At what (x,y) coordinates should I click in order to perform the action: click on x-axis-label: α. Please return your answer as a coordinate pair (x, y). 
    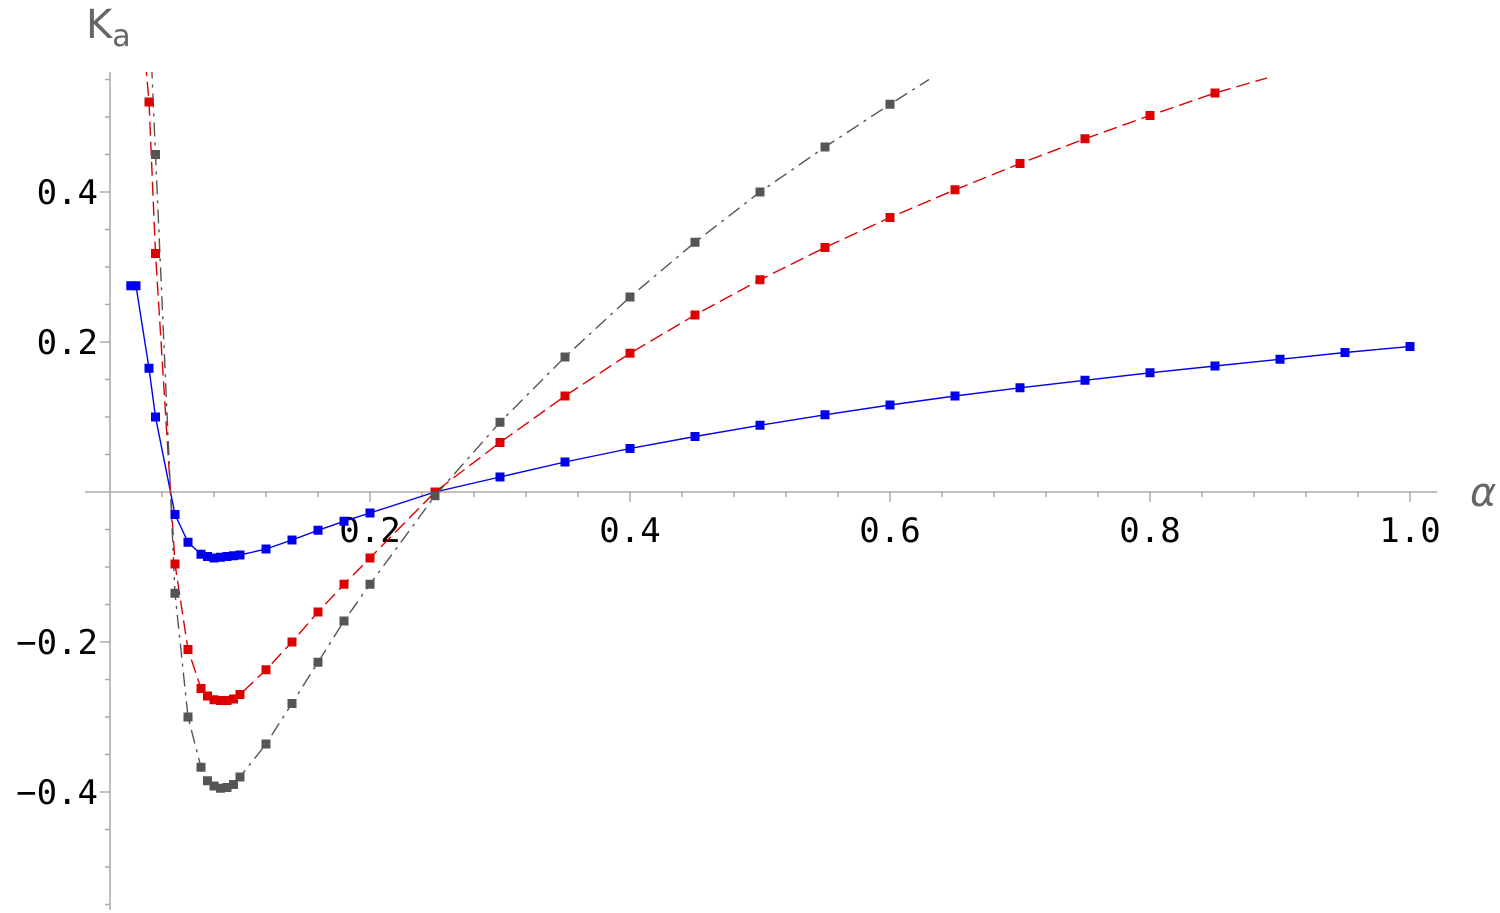
    Looking at the image, I should click on (1483, 493).